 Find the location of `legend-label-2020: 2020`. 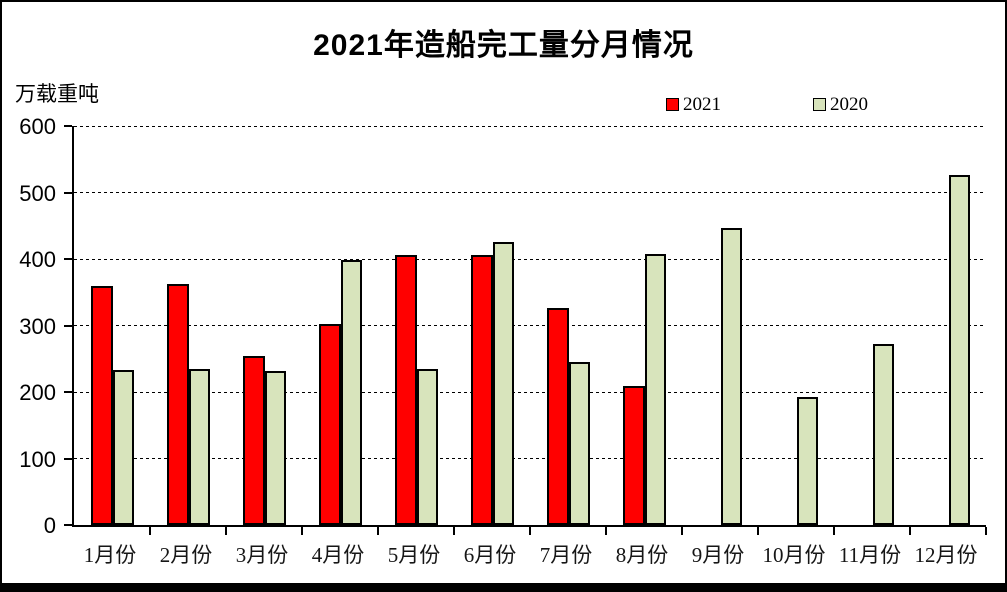

legend-label-2020: 2020 is located at coordinates (849, 104).